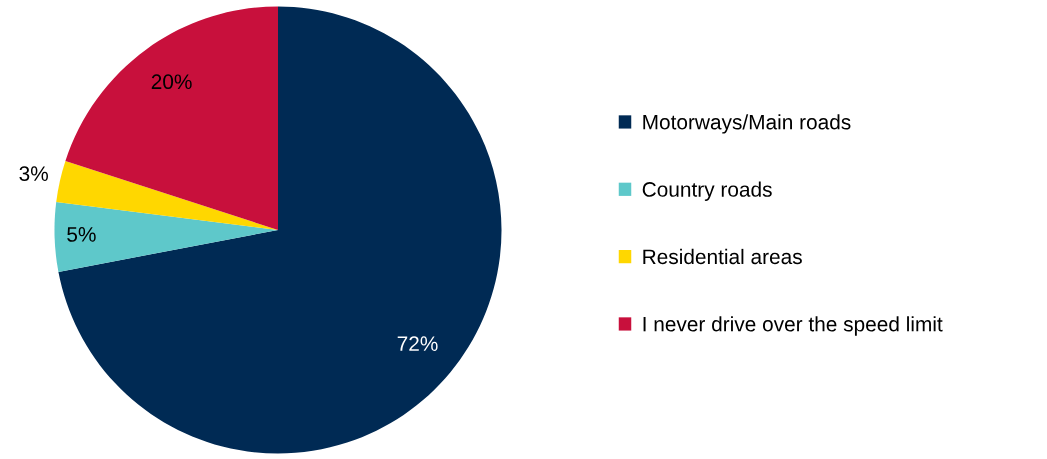  What do you see at coordinates (166, 236) in the screenshot?
I see `pie-slice` at bounding box center [166, 236].